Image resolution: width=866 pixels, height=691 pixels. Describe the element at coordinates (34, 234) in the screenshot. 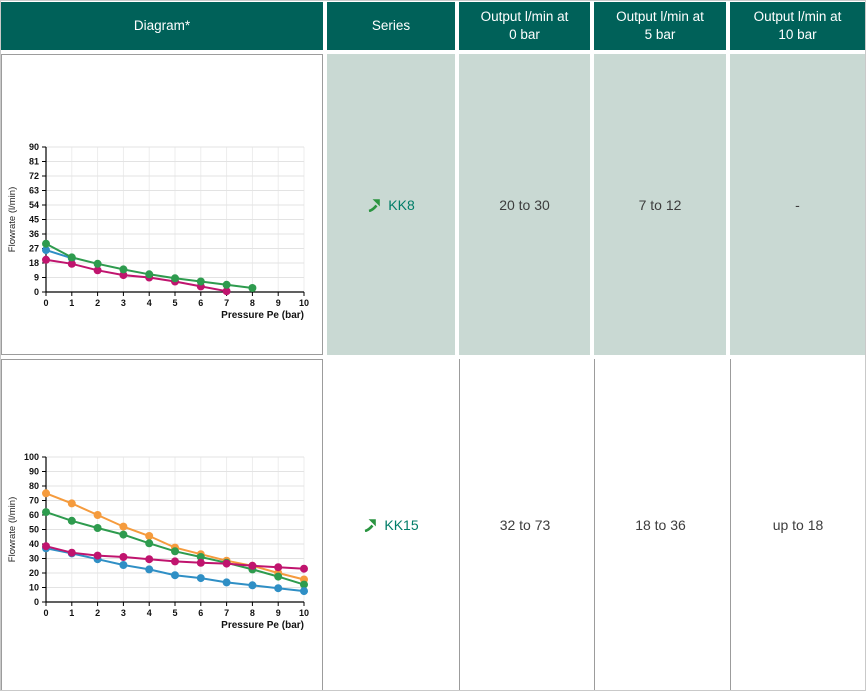

I see `svg-text: 36` at that location.